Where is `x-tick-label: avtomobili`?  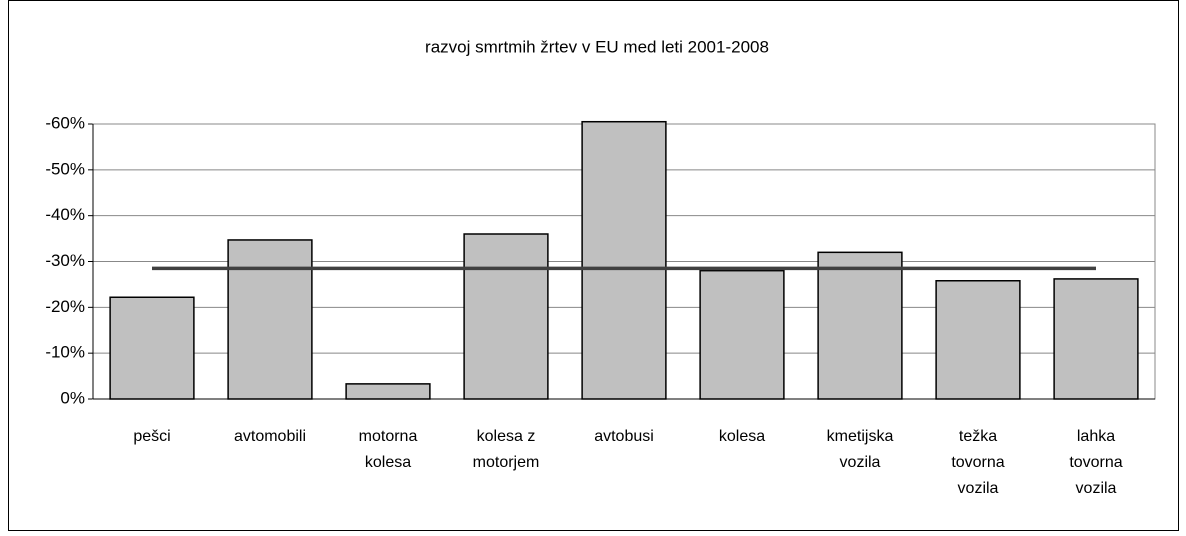
x-tick-label: avtomobili is located at coordinates (270, 436).